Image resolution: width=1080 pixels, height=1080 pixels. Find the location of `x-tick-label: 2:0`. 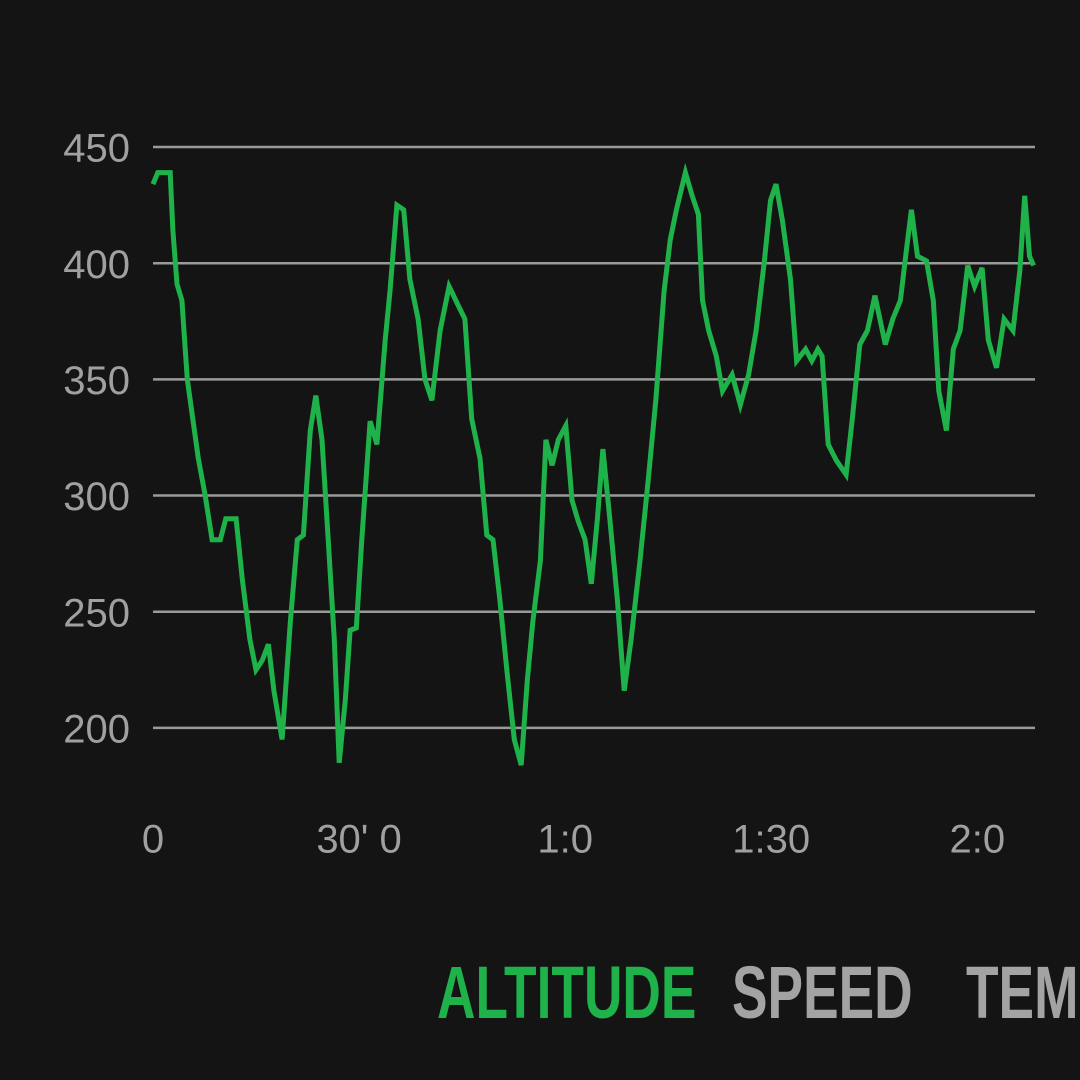

x-tick-label: 2:0 is located at coordinates (977, 840).